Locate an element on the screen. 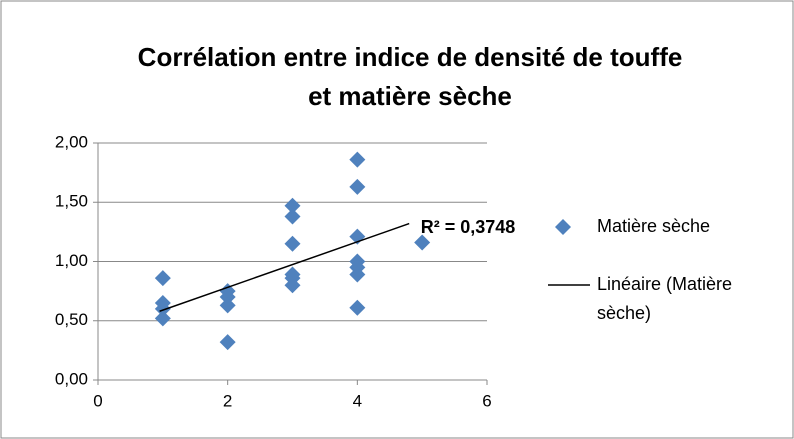  y-tick-label: 1,50 is located at coordinates (71, 201).